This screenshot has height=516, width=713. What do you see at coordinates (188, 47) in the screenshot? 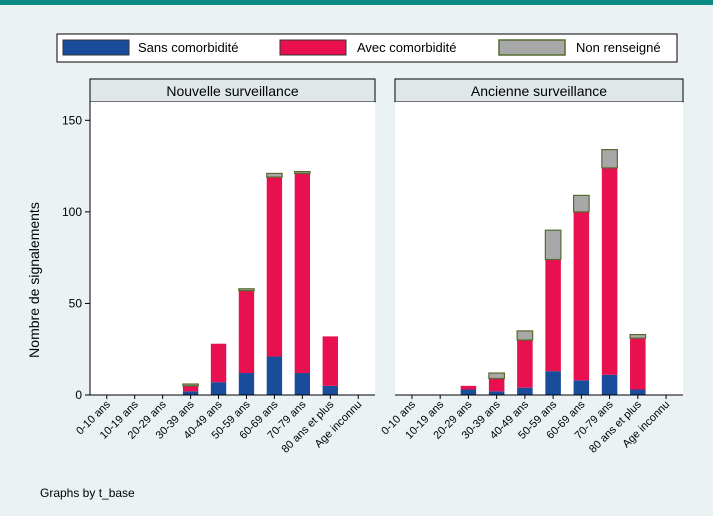
I see `legend-label-sans-comorbidite: Sans comorbidité` at bounding box center [188, 47].